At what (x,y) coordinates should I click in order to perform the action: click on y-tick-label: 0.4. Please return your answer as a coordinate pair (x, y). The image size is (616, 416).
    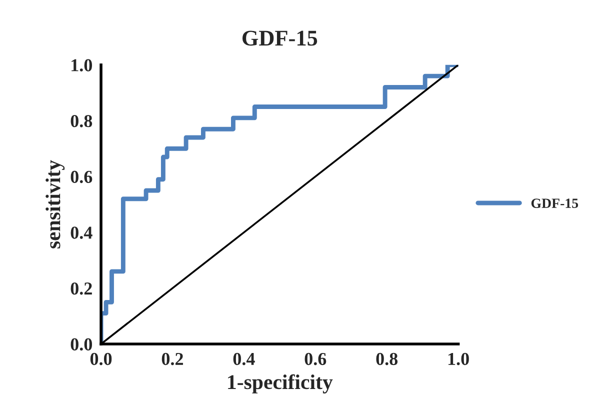
    Looking at the image, I should click on (81, 232).